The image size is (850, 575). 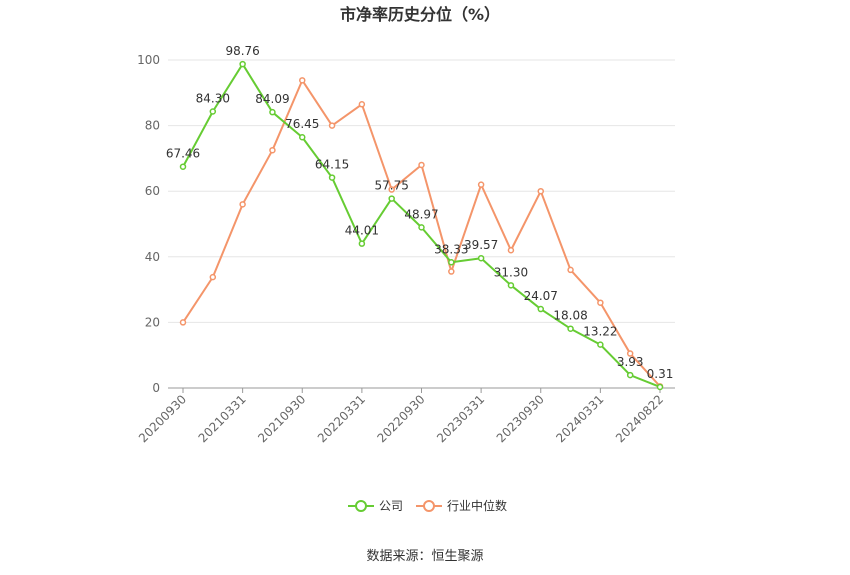 I want to click on data-label: 64.15, so click(x=332, y=165).